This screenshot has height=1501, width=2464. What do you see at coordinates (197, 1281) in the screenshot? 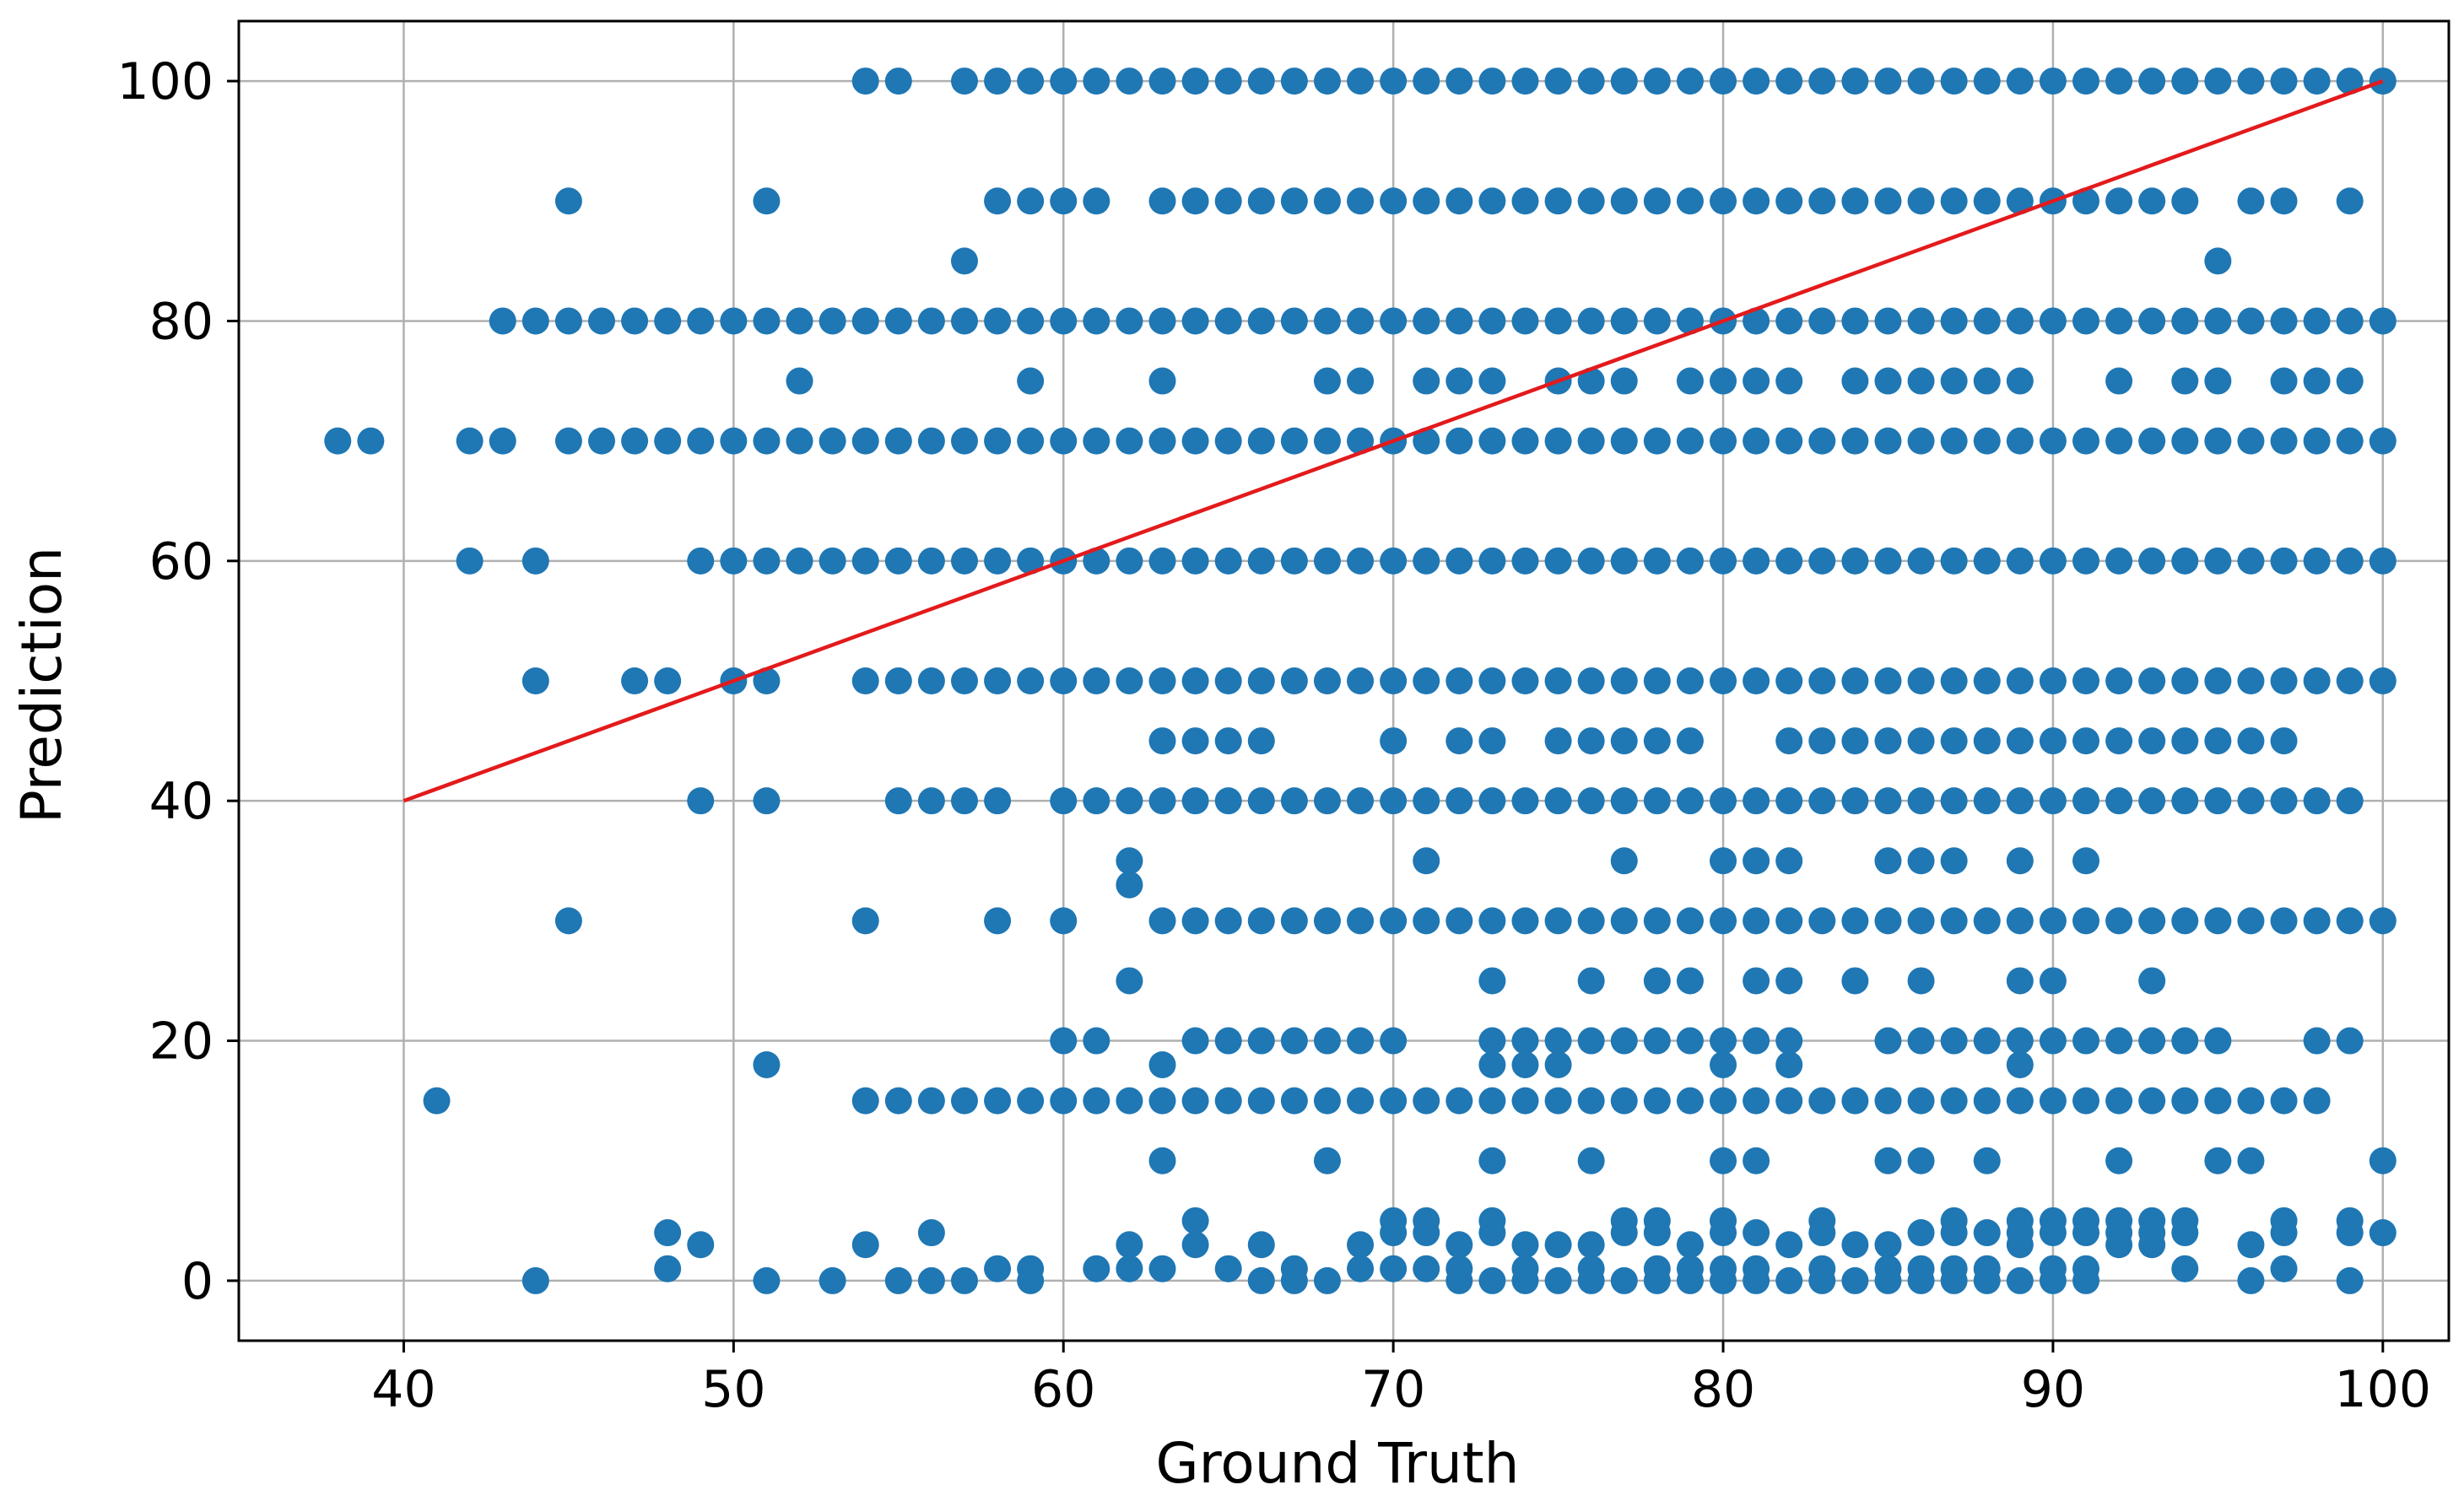
I see `y-tick-label: 0` at bounding box center [197, 1281].